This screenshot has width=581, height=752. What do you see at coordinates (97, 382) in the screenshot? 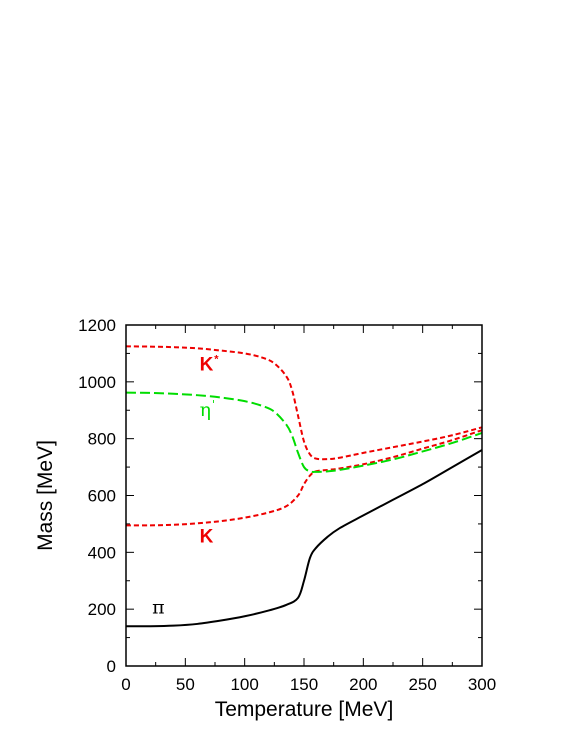
I see `y-tick-label: 1000` at bounding box center [97, 382].